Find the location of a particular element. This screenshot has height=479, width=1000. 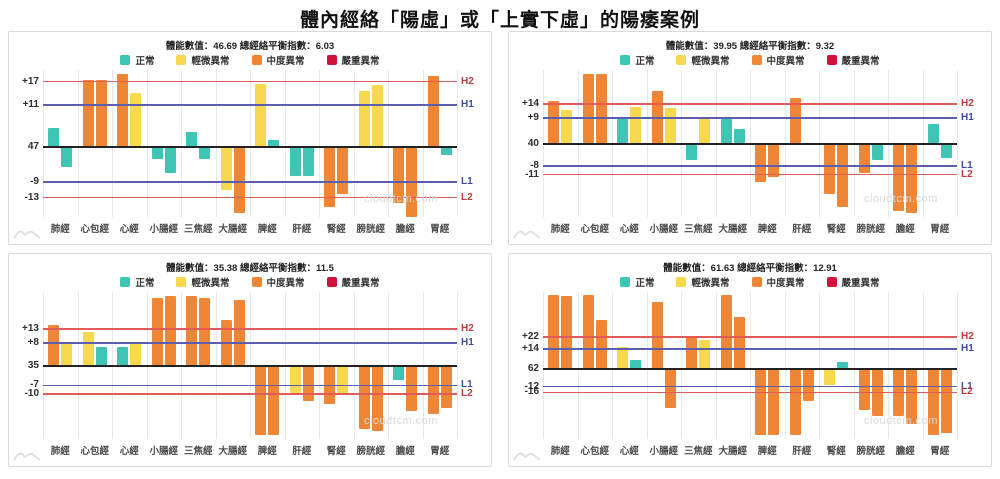

axis-label-h1: +14 is located at coordinates (530, 348).